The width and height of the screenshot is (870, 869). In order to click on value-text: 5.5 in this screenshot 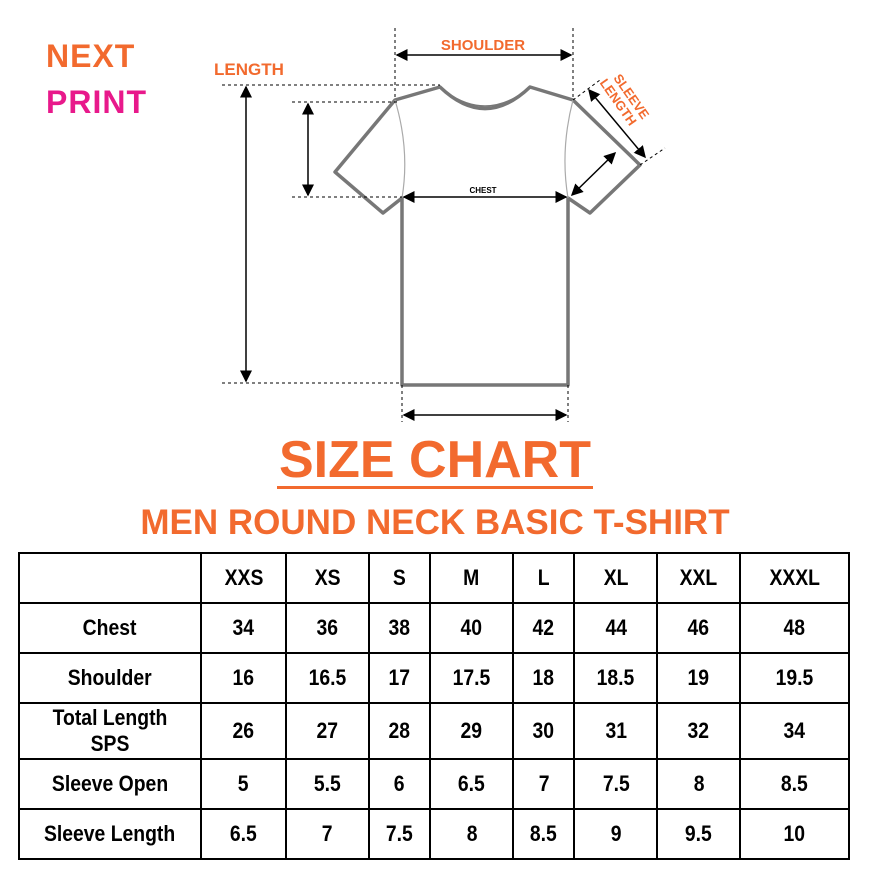, I will do `click(327, 783)`.